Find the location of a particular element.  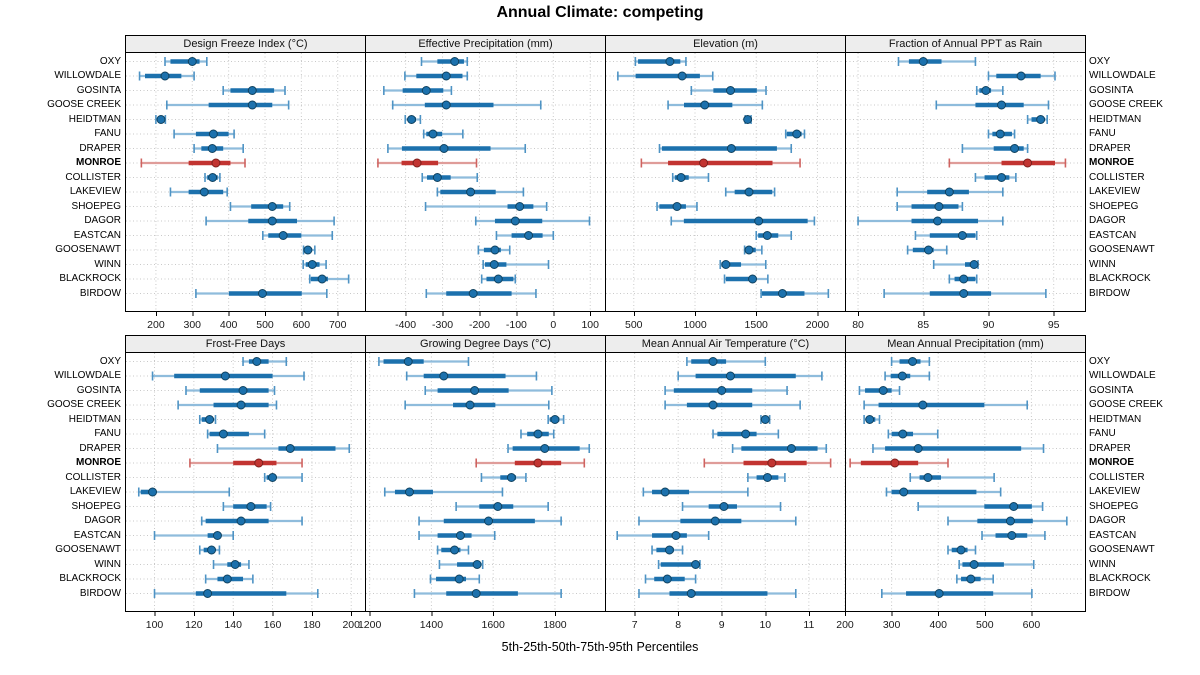

percentile-range-oxy is located at coordinates (186, 61).